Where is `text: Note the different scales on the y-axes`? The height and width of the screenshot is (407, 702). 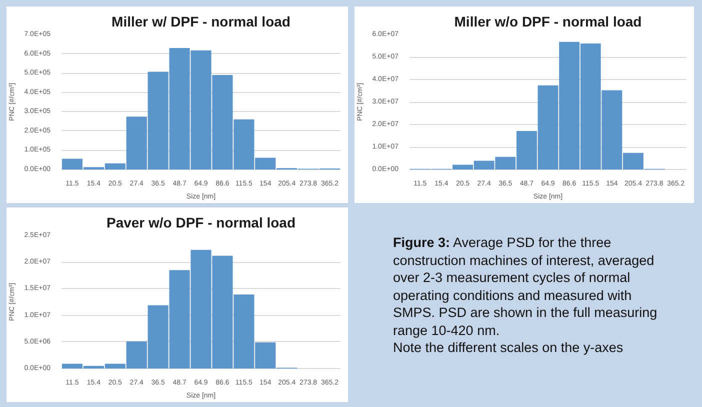 text: Note the different scales on the y-axes is located at coordinates (508, 347).